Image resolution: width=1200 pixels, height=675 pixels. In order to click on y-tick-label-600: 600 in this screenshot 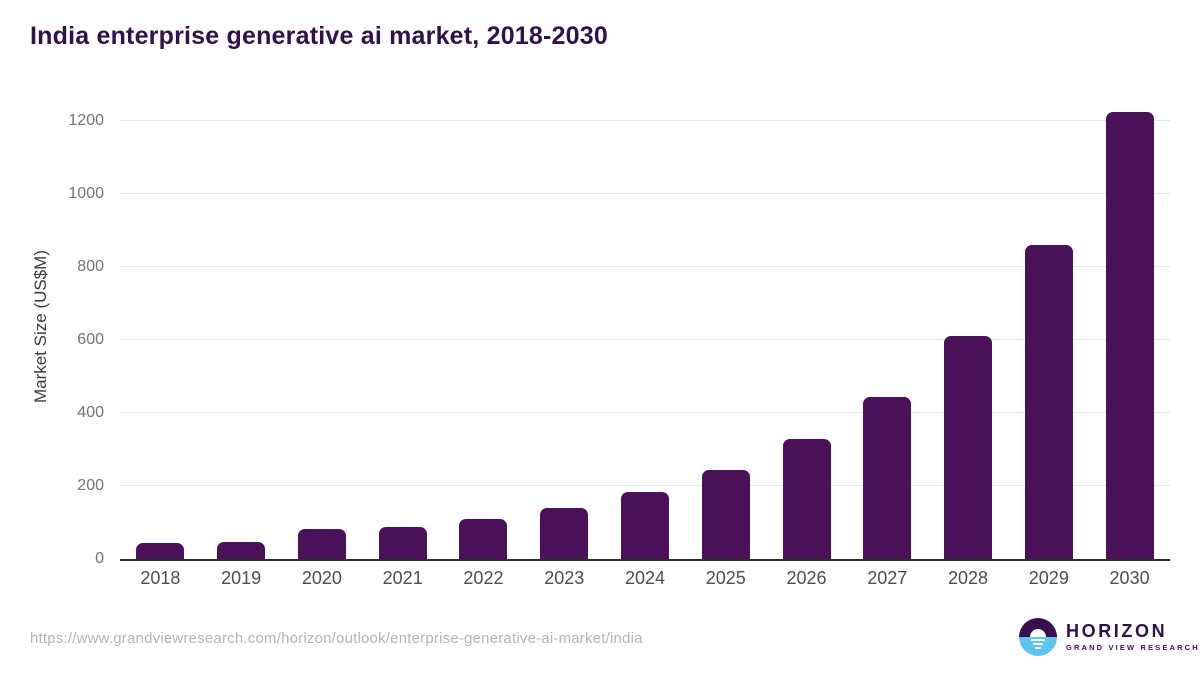, I will do `click(90, 339)`.